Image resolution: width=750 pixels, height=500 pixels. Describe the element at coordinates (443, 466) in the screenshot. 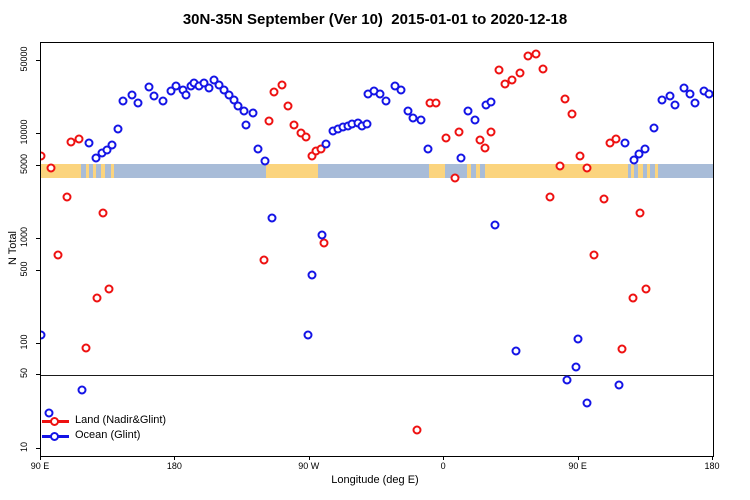

I see `x-tick-label: 0` at that location.